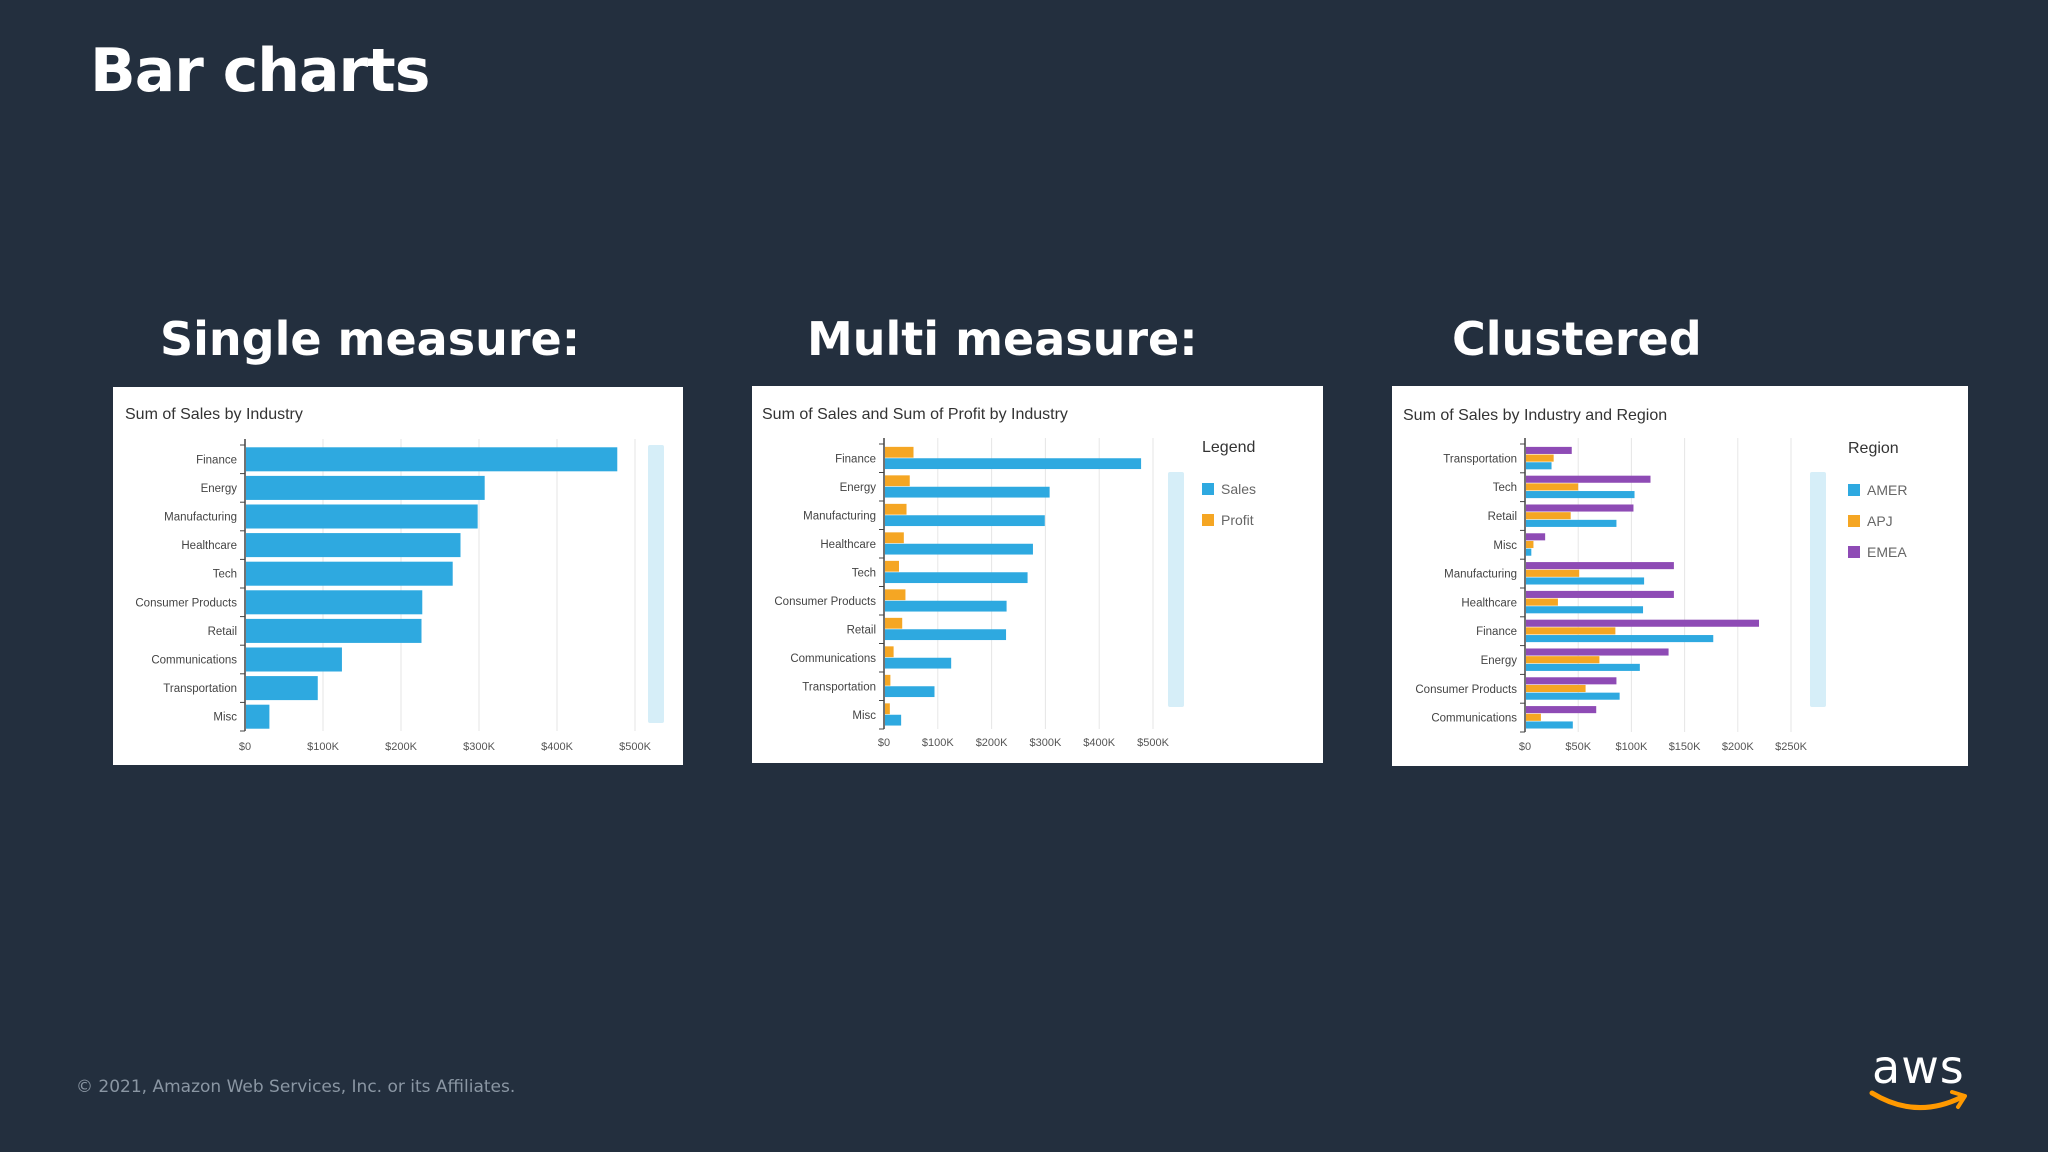 The width and height of the screenshot is (2048, 1152). Describe the element at coordinates (1013, 464) in the screenshot. I see `bar-finance-sales` at that location.